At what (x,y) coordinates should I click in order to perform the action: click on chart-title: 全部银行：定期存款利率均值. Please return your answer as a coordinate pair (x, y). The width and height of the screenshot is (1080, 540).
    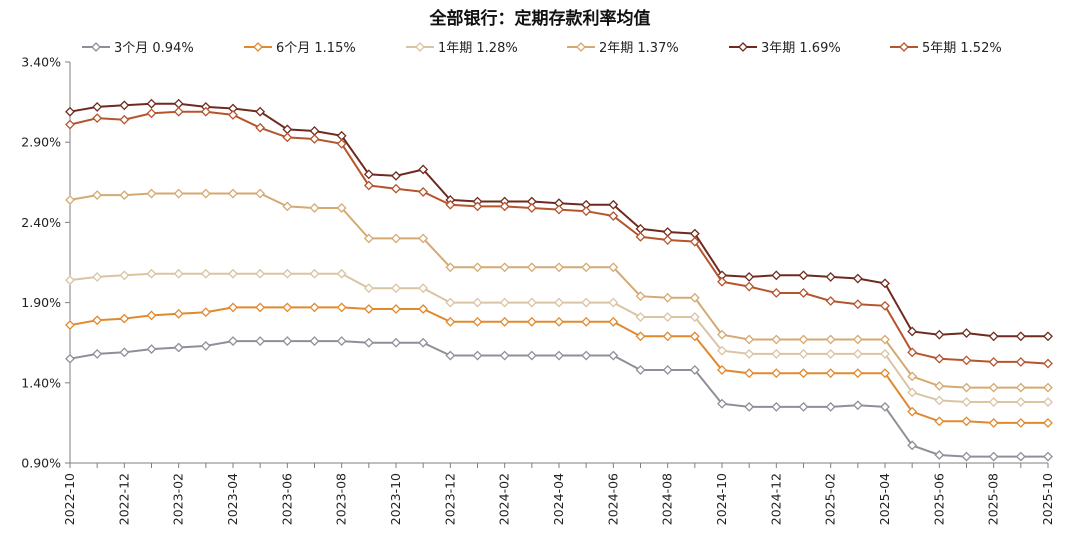
    Looking at the image, I should click on (540, 19).